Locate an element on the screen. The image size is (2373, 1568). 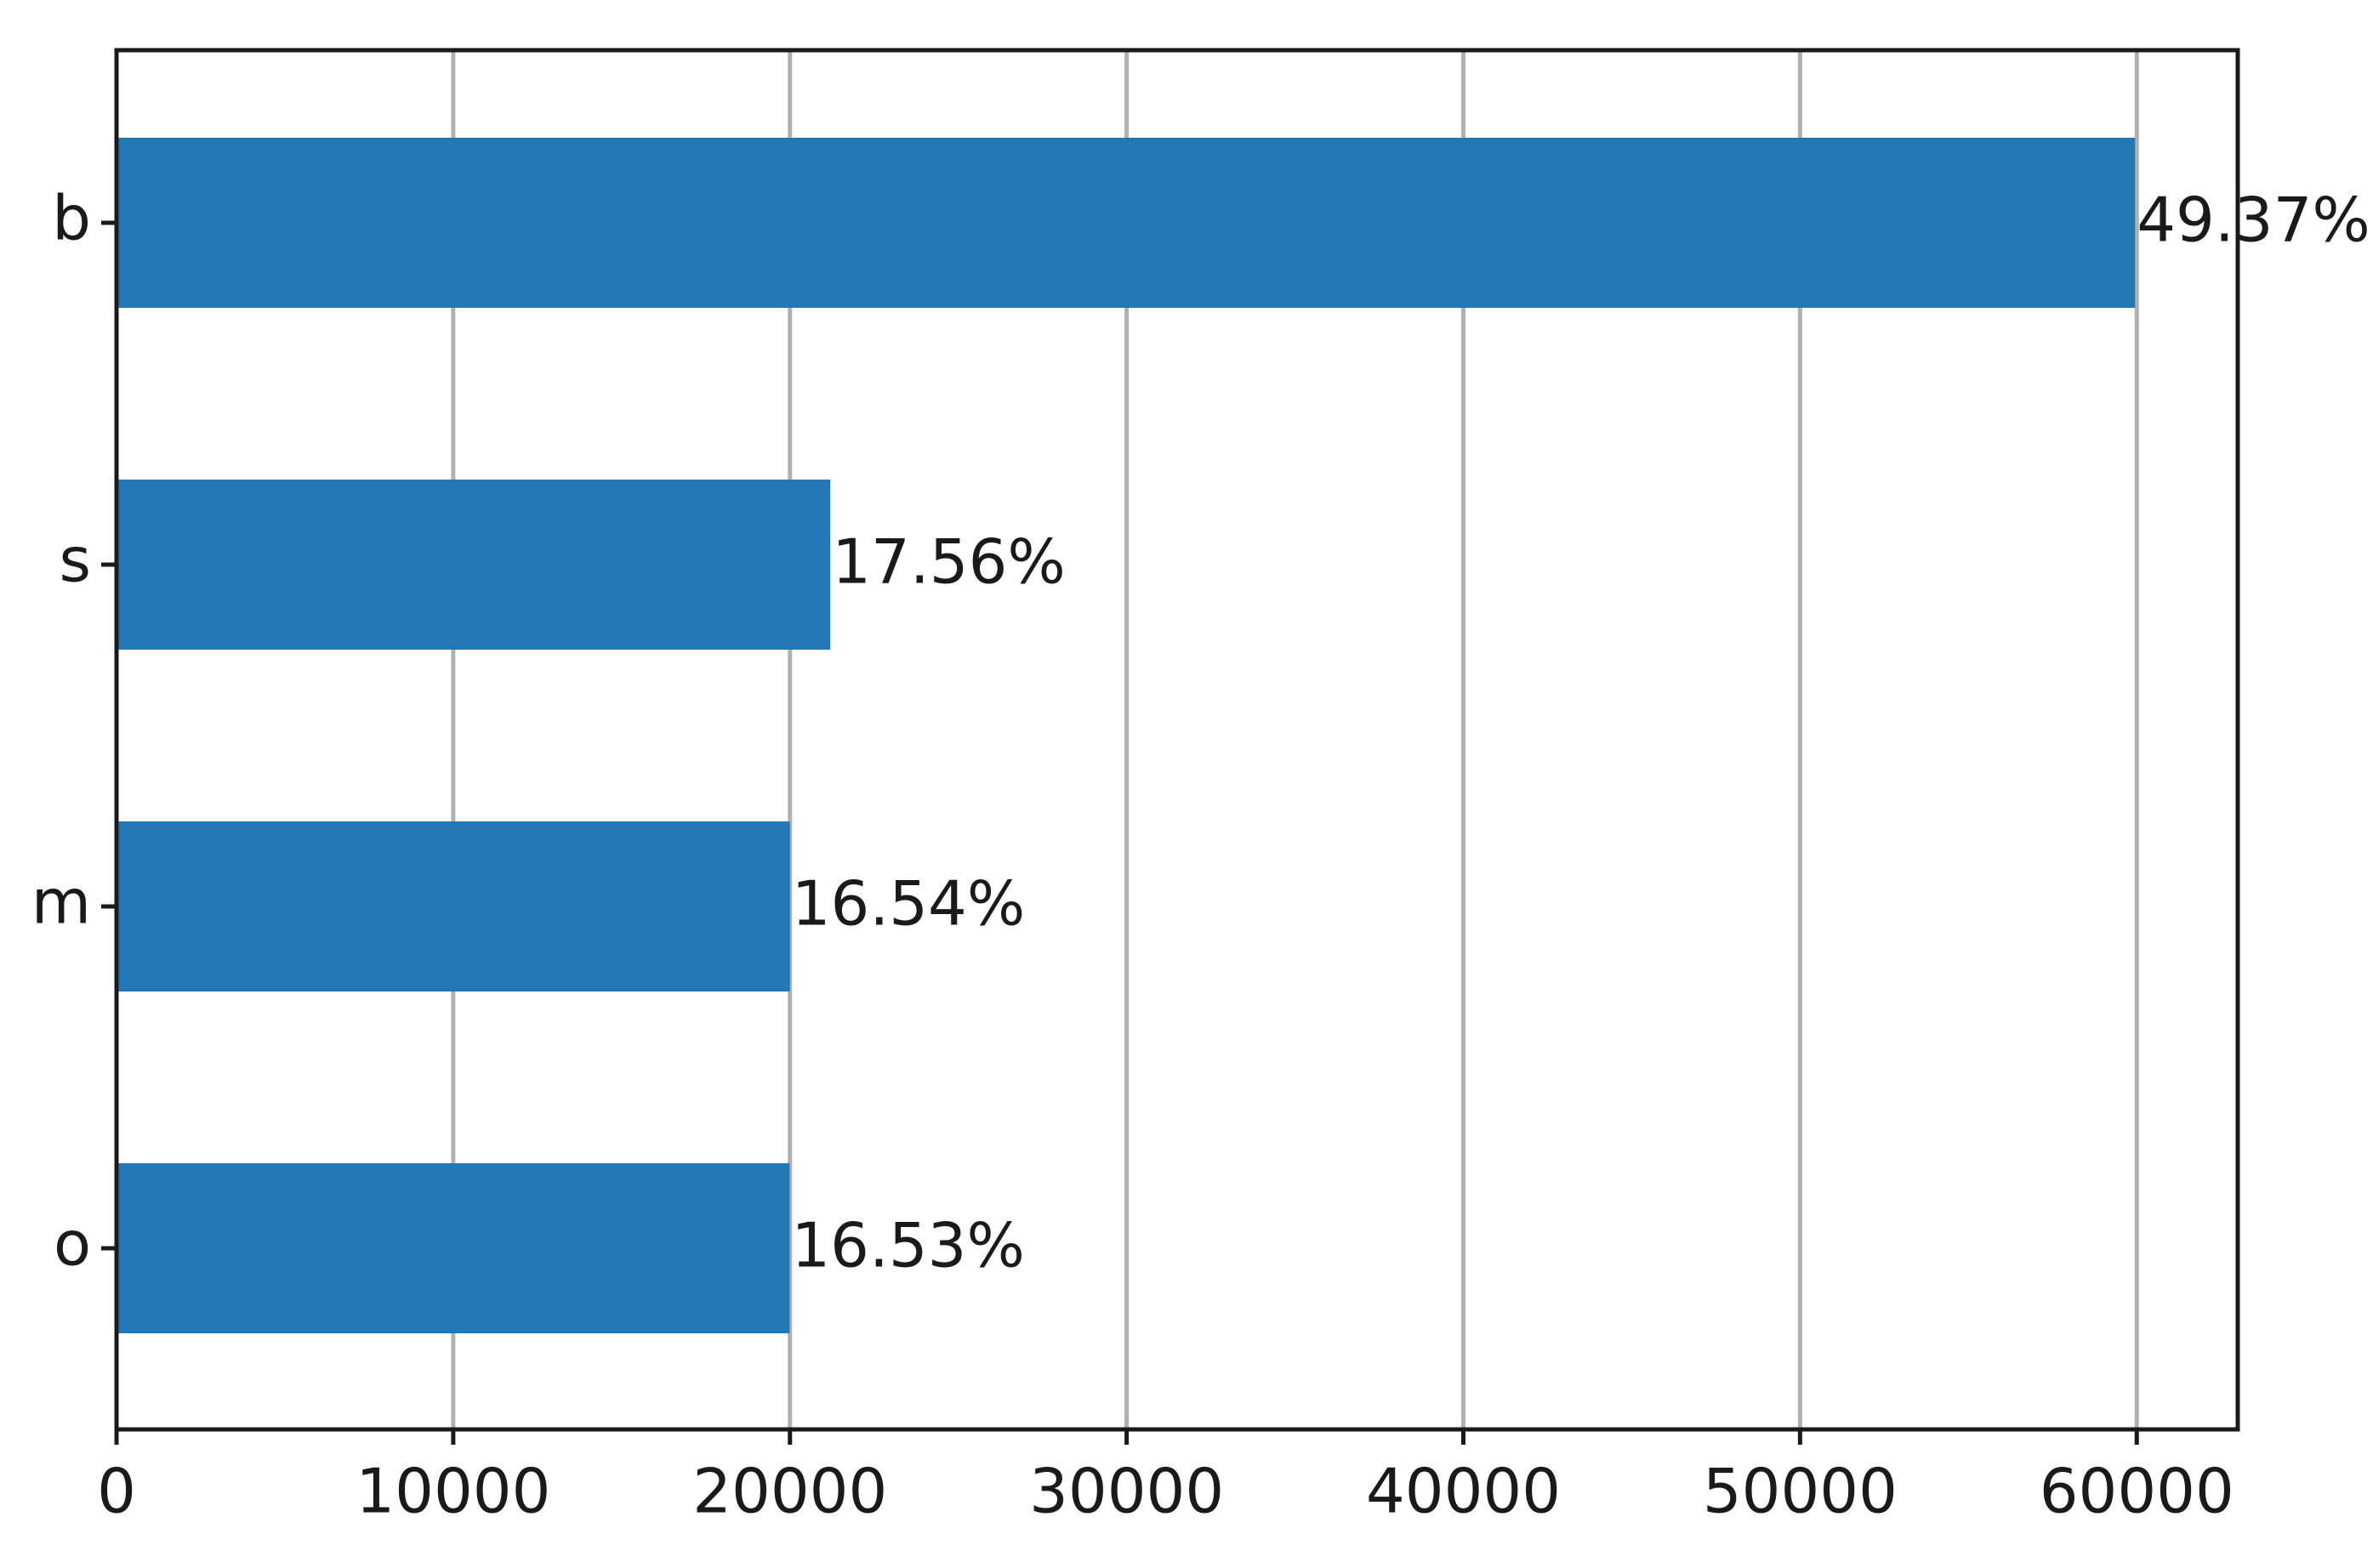
x-tick-label: 0 is located at coordinates (116, 1491).